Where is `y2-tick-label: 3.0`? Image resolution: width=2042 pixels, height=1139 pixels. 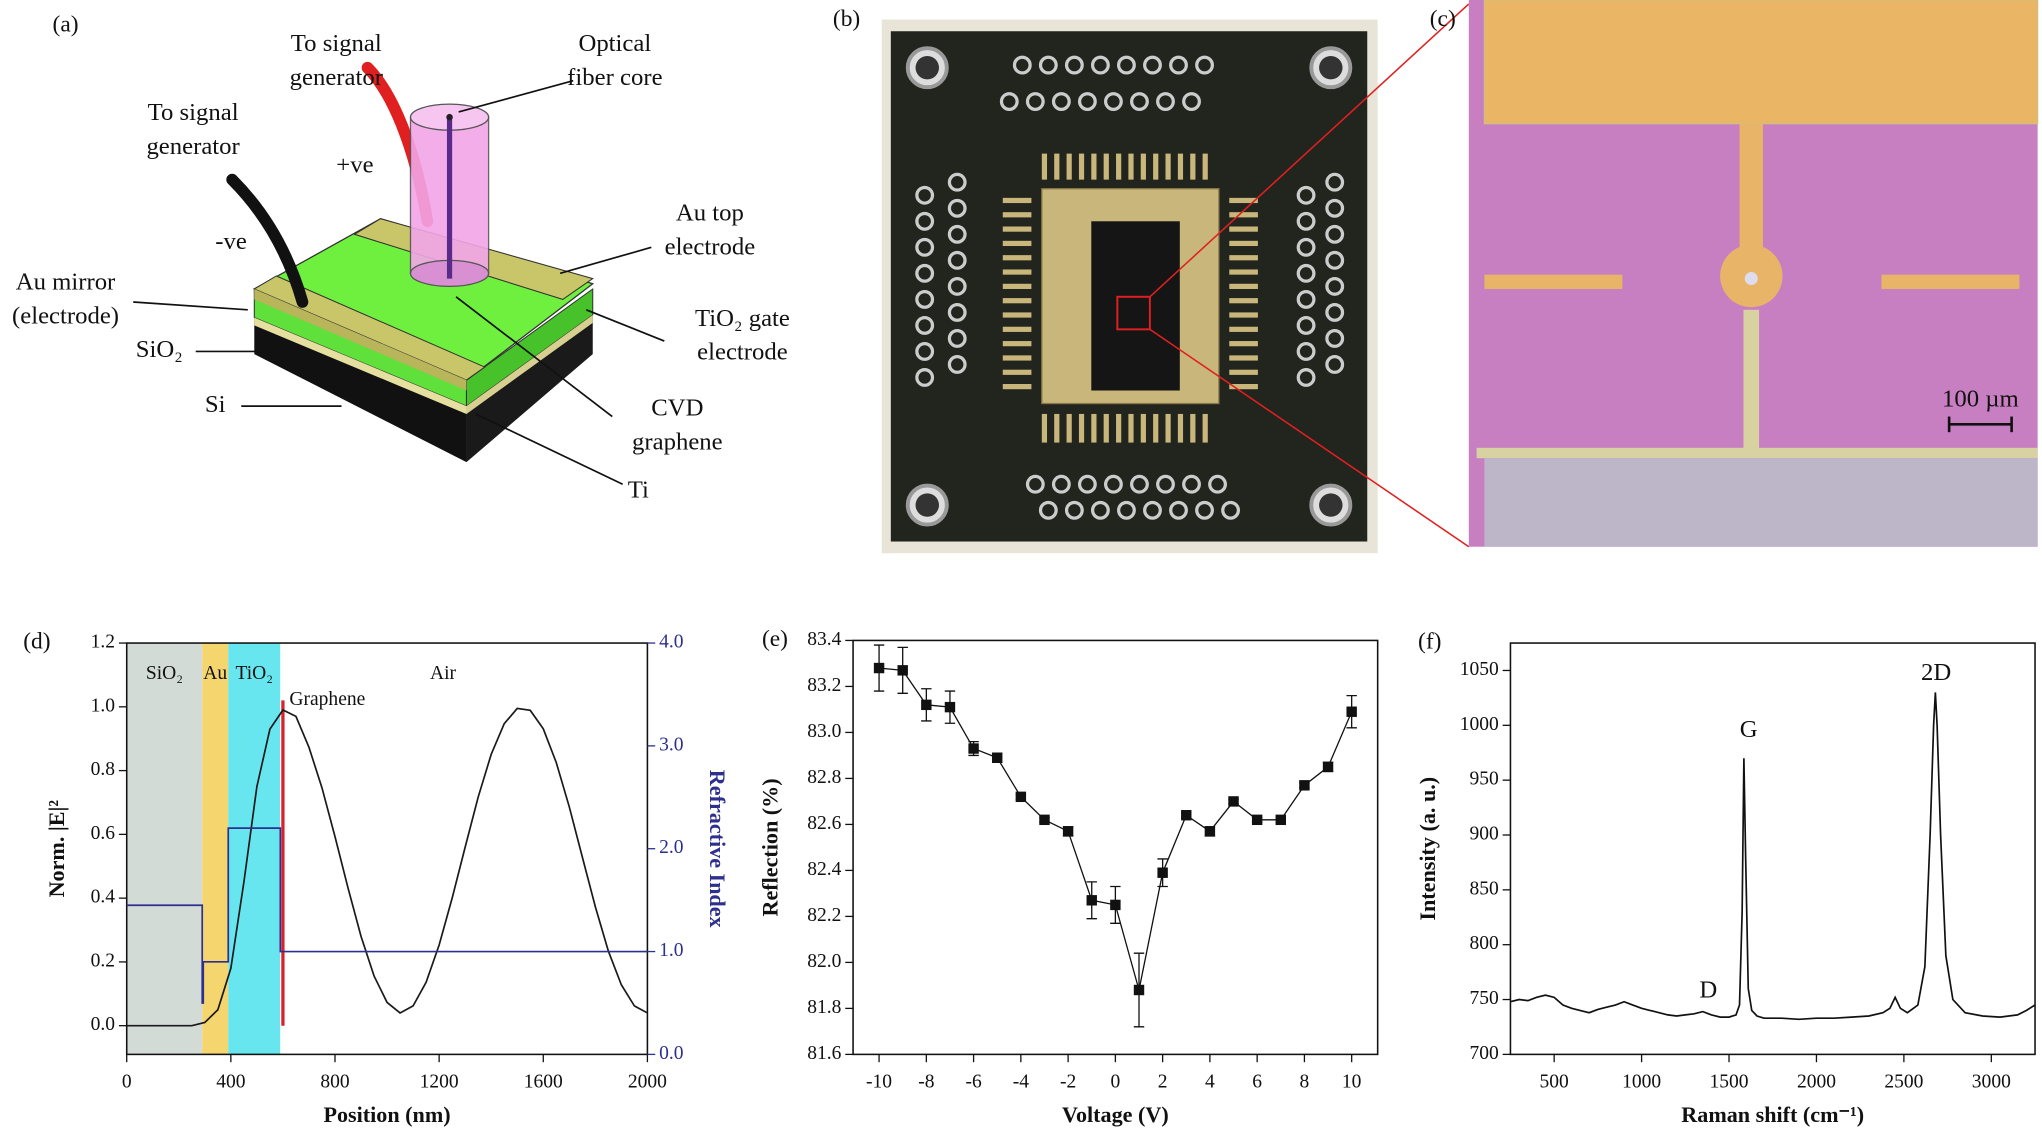
y2-tick-label: 3.0 is located at coordinates (671, 744).